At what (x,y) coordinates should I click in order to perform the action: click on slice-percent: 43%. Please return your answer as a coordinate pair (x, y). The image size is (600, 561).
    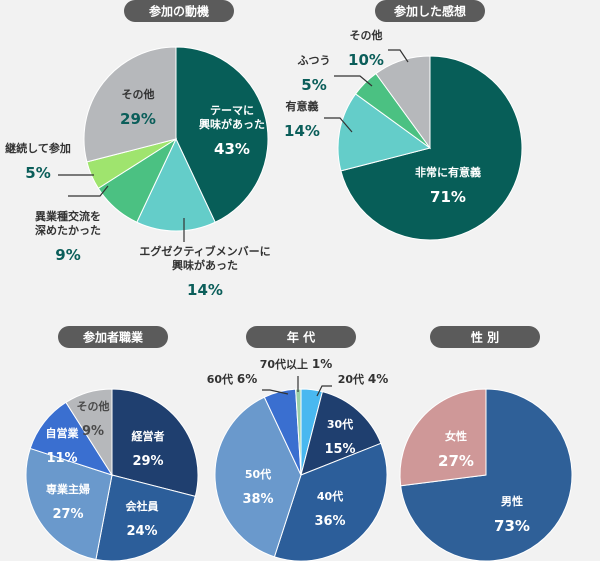
    Looking at the image, I should click on (232, 149).